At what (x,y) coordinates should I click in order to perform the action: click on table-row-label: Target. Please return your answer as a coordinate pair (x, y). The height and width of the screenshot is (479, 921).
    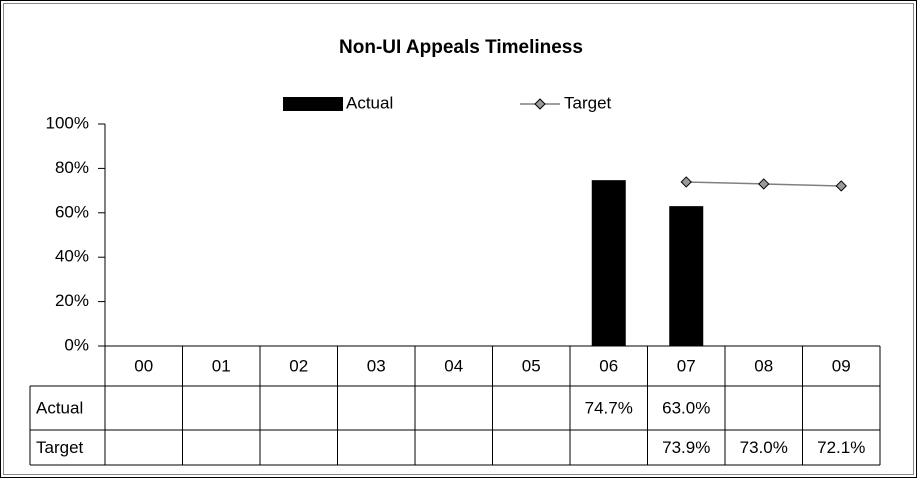
    Looking at the image, I should click on (60, 447).